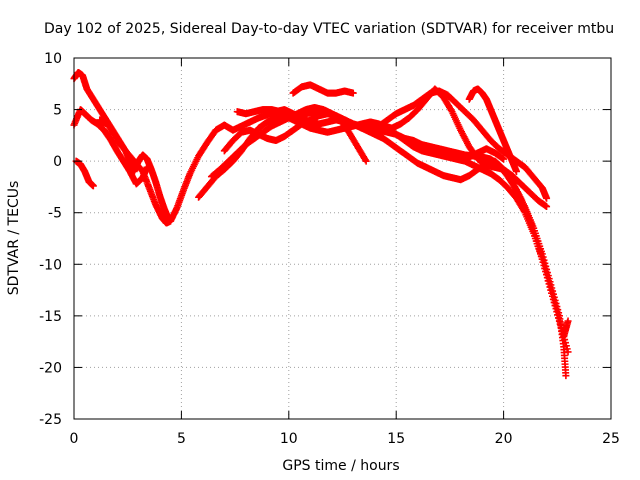  What do you see at coordinates (50, 420) in the screenshot?
I see `y-tick-label: -25` at bounding box center [50, 420].